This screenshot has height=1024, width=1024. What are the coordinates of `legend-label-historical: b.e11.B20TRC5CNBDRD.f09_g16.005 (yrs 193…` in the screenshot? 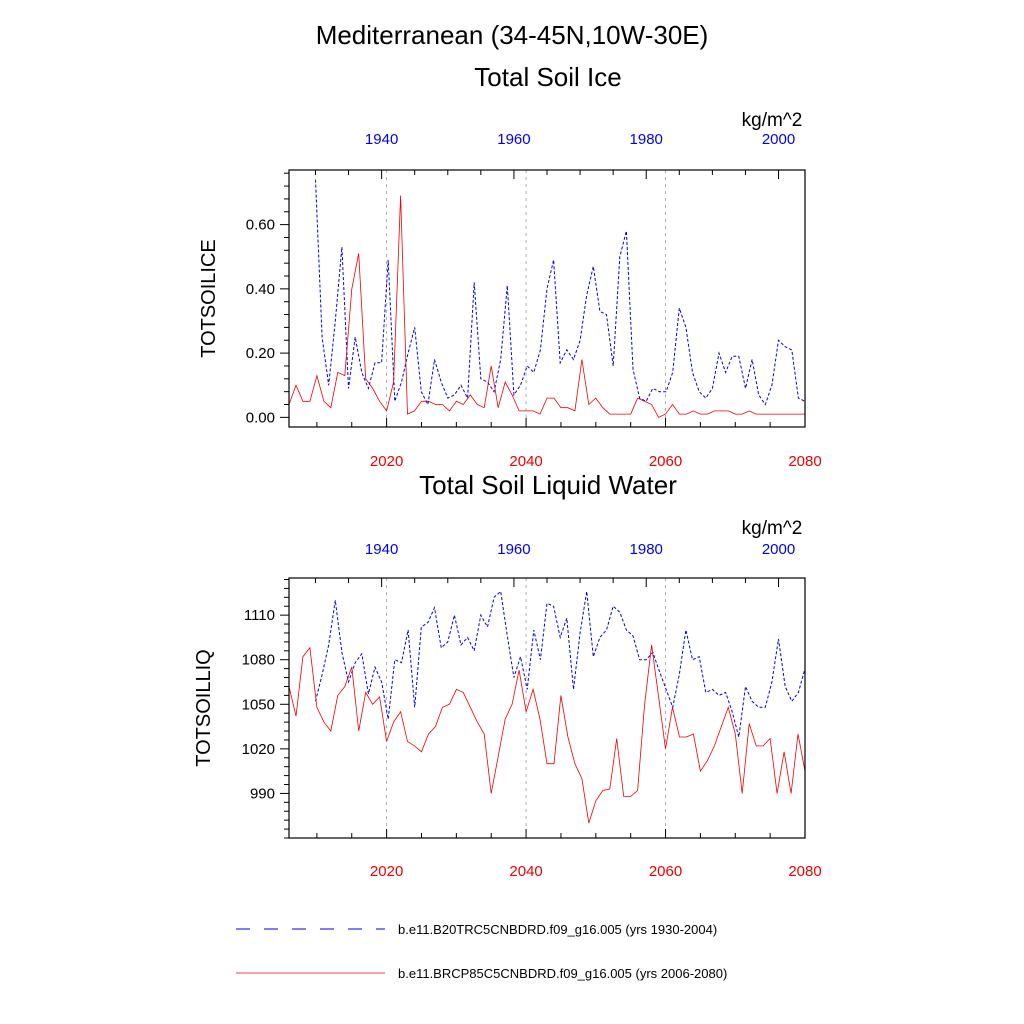 It's located at (557, 929).